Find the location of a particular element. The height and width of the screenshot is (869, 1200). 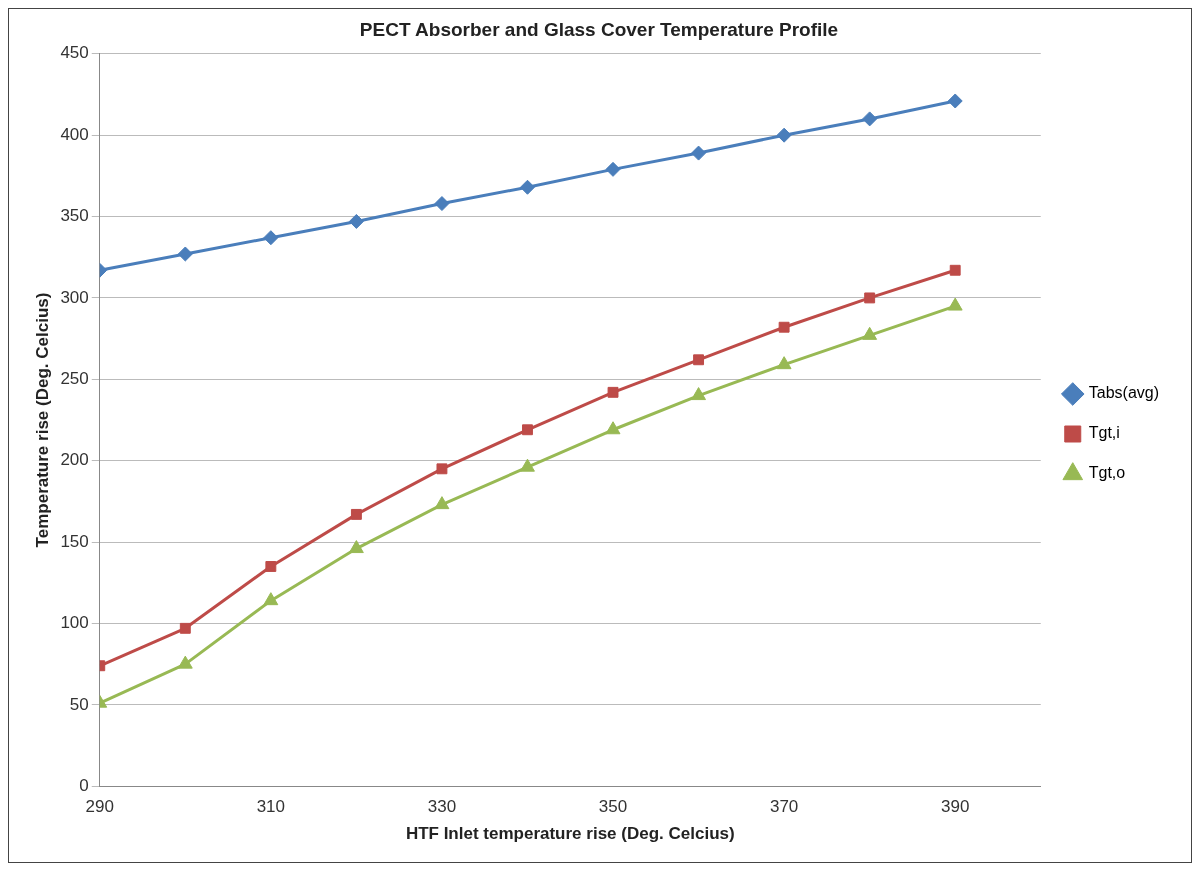

y-tick-label: 350 is located at coordinates (74, 216).